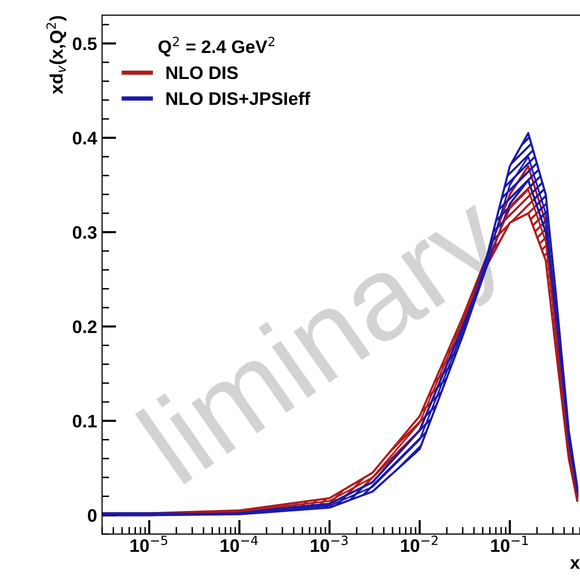  Describe the element at coordinates (84, 421) in the screenshot. I see `y-tick-label: 0.1` at that location.